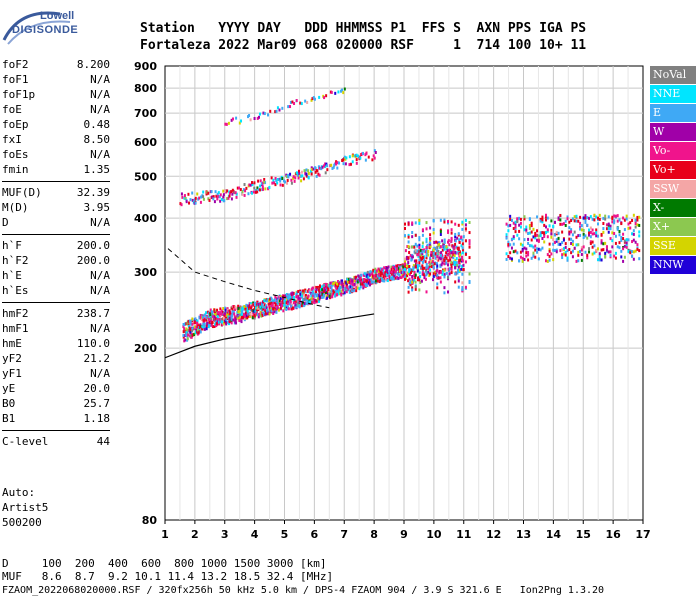 The height and width of the screenshot is (600, 700). I want to click on param-value: 200.0, so click(93, 260).